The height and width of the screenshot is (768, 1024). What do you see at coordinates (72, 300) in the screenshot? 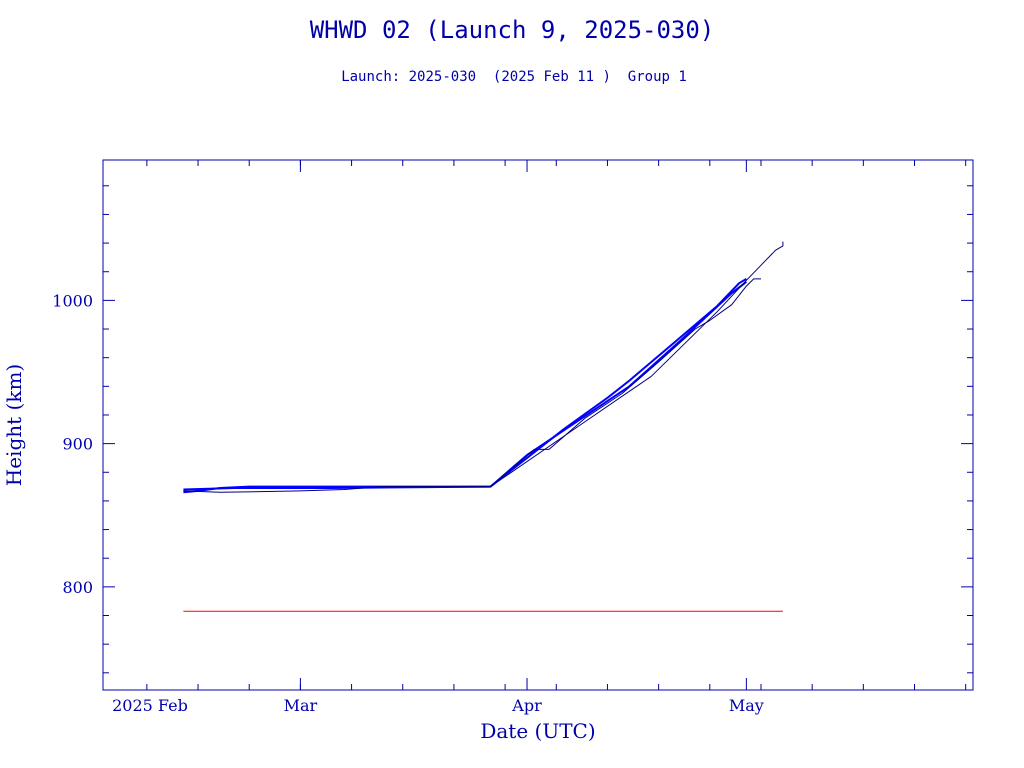
I see `y-tick-label: 1000` at bounding box center [72, 300].